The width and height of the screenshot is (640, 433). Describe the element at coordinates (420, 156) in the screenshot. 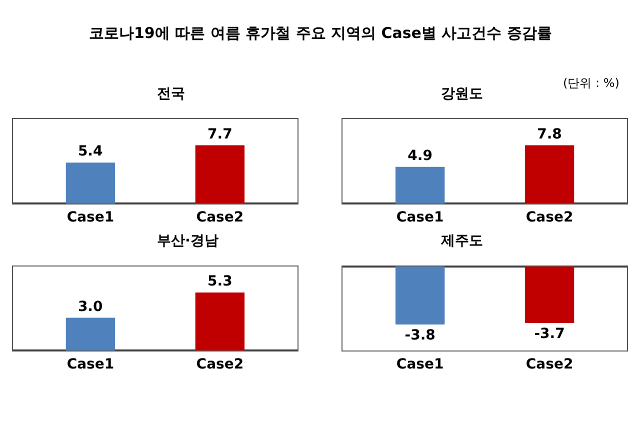

I see `data-label: 4.9` at that location.